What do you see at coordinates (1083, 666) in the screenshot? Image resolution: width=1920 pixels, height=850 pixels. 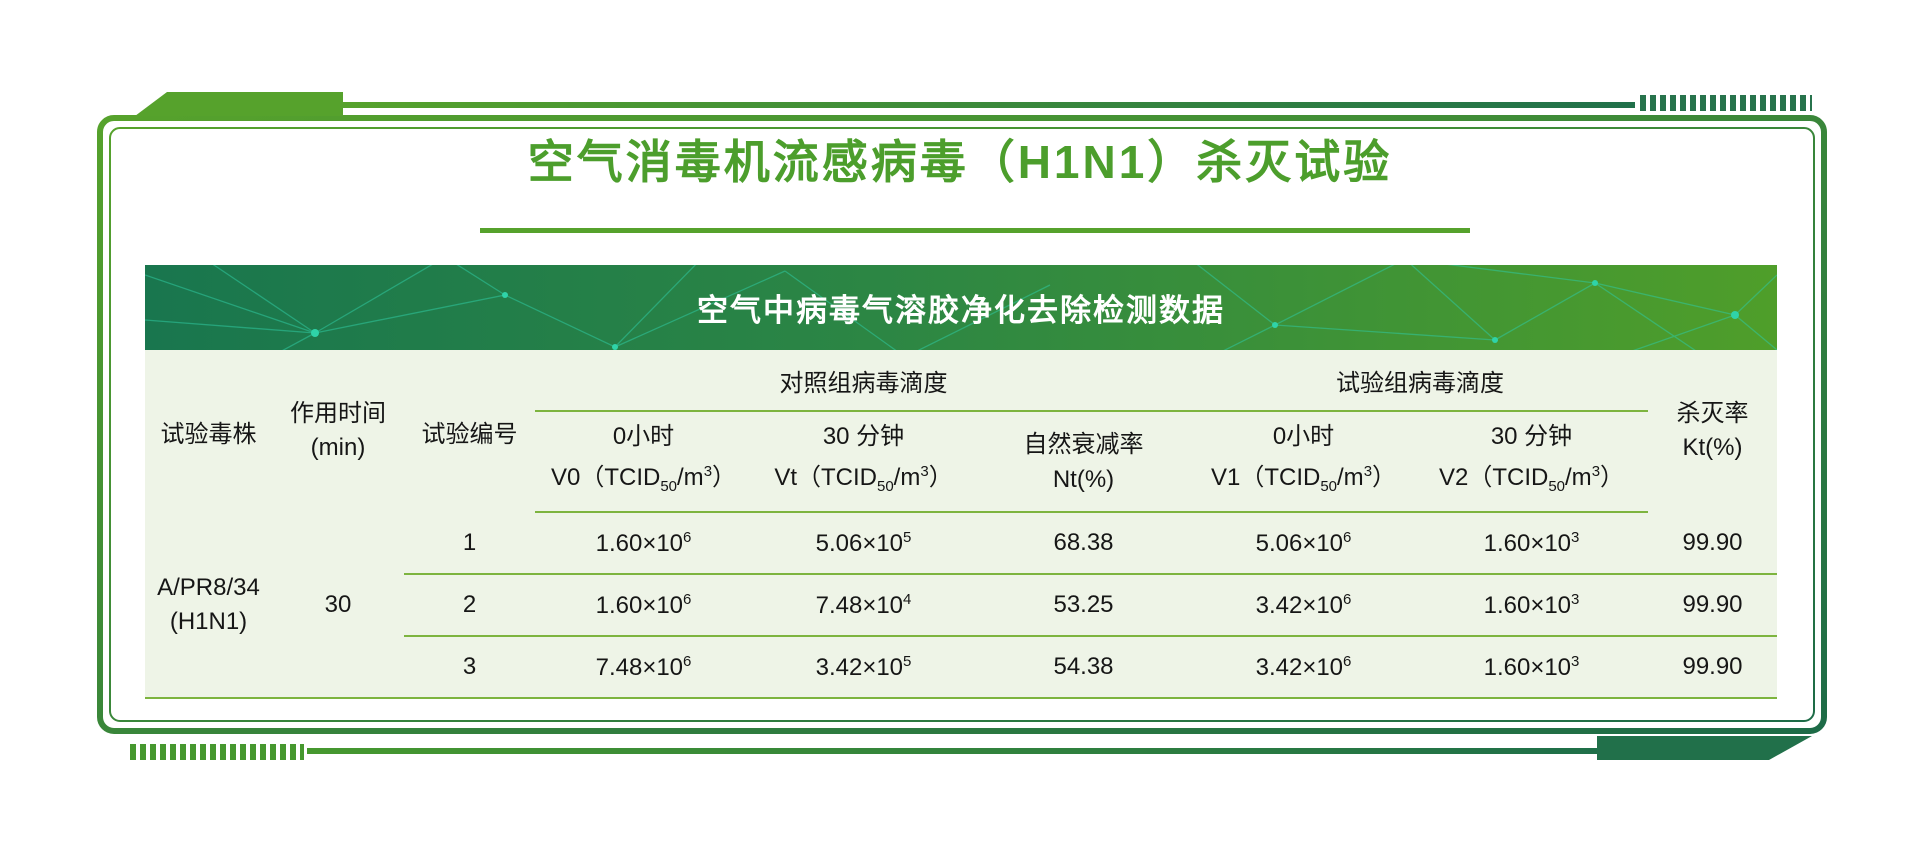 I see `cell-nt: 54.38` at bounding box center [1083, 666].